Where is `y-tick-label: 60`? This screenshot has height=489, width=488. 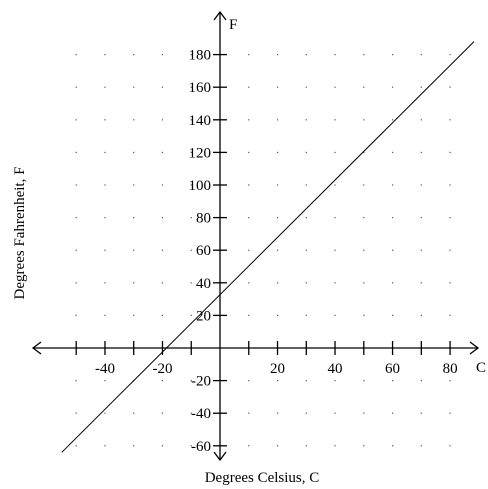
y-tick-label: 60 is located at coordinates (203, 251).